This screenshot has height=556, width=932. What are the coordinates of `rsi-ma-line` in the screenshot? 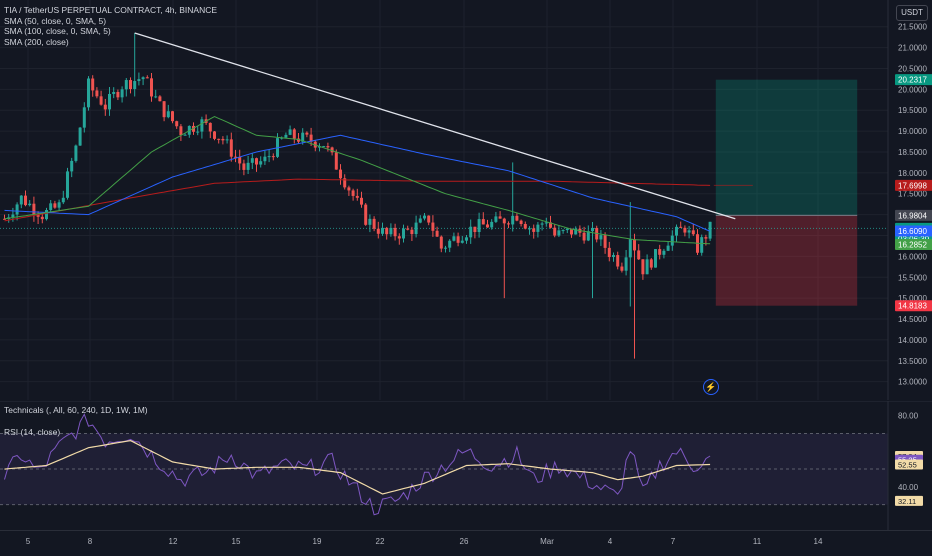 It's located at (357, 467).